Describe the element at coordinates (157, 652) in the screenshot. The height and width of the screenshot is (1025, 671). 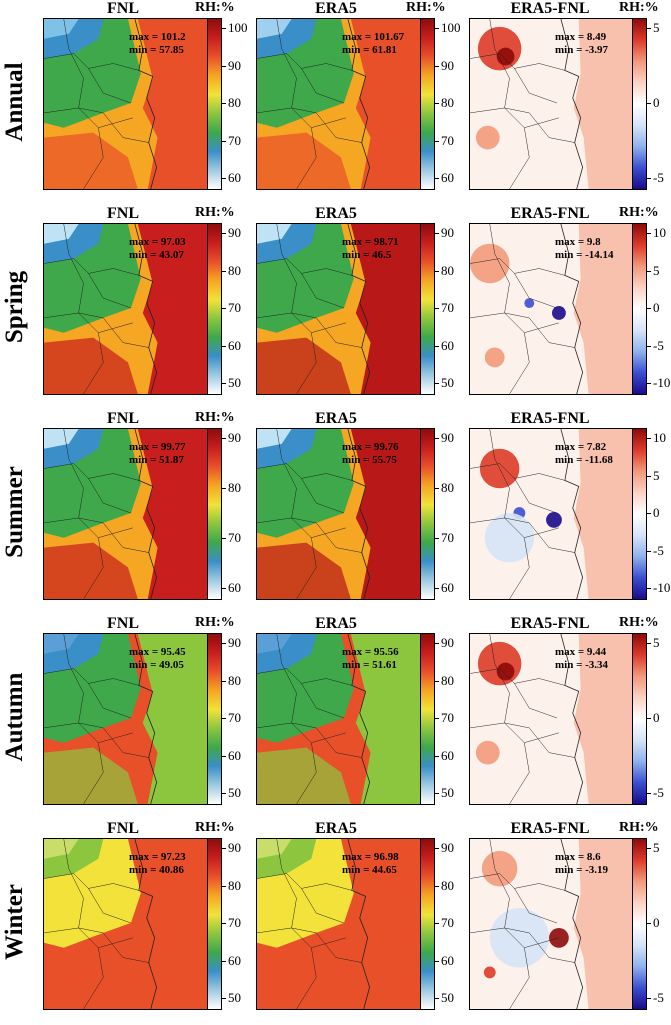
I see `max-stat: max = 95.45` at that location.